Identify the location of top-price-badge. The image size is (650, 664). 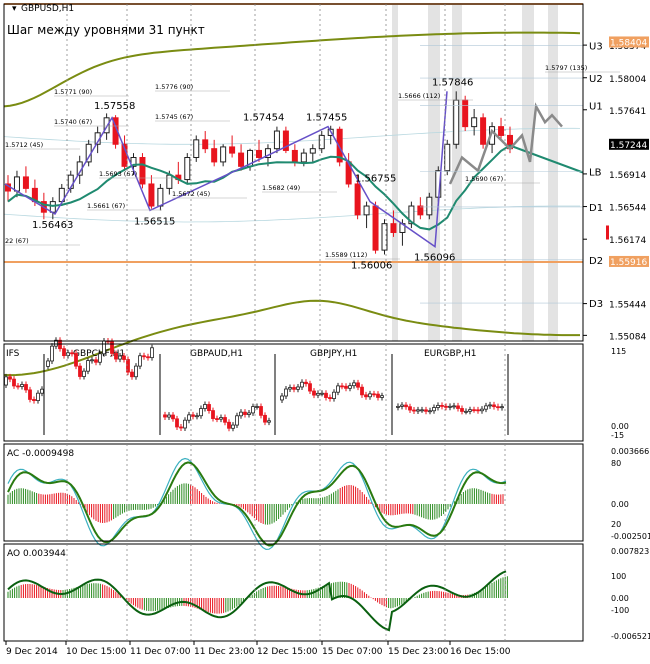
(629, 42).